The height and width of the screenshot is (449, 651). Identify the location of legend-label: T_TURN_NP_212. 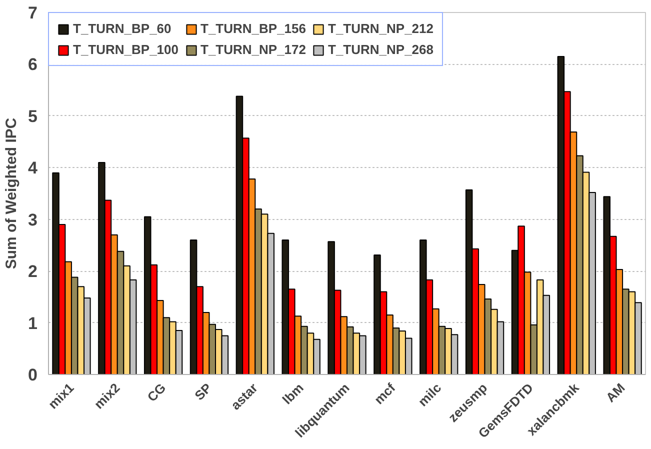
(381, 28).